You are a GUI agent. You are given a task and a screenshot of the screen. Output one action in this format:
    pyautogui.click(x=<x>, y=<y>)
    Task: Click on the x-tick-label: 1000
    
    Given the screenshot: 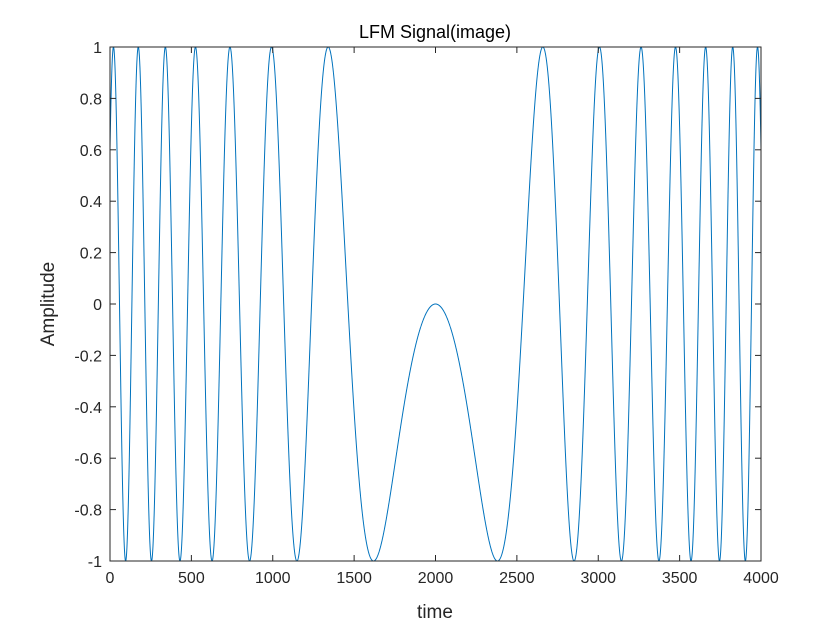 What is the action you would take?
    pyautogui.click(x=273, y=578)
    